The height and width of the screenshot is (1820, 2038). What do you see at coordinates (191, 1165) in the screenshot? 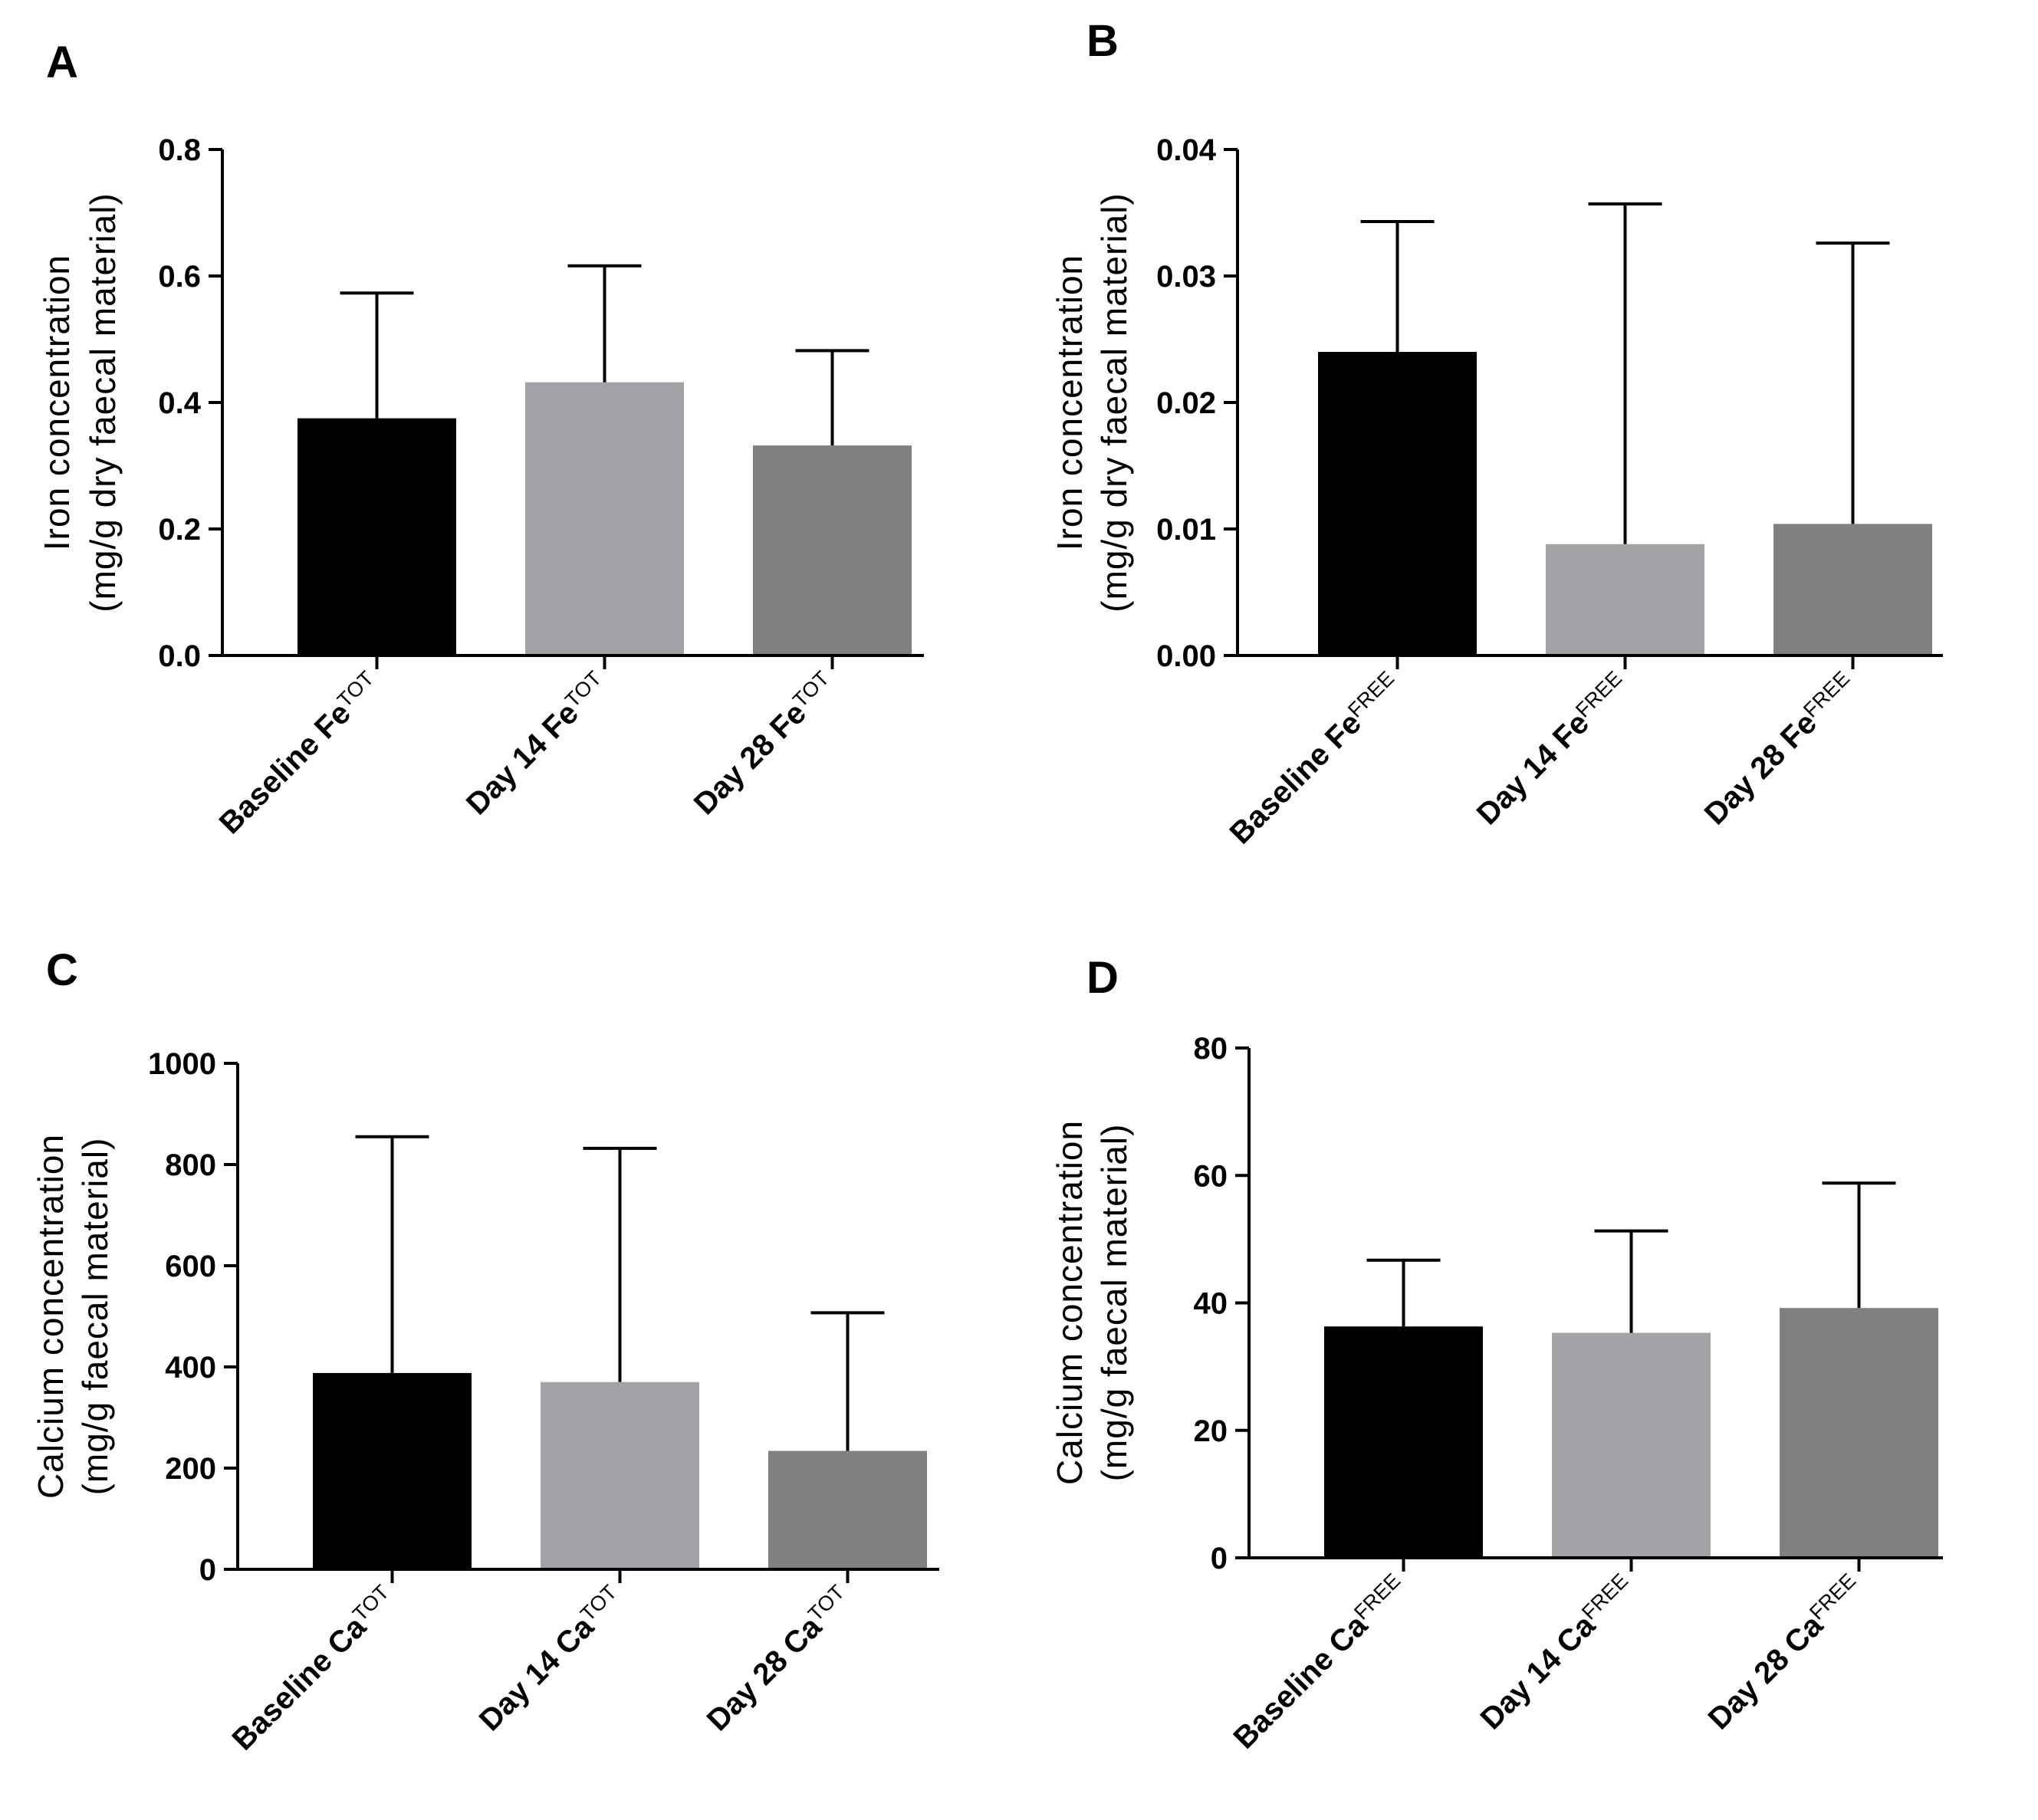
I see `y-tick-label-4: 800` at bounding box center [191, 1165].